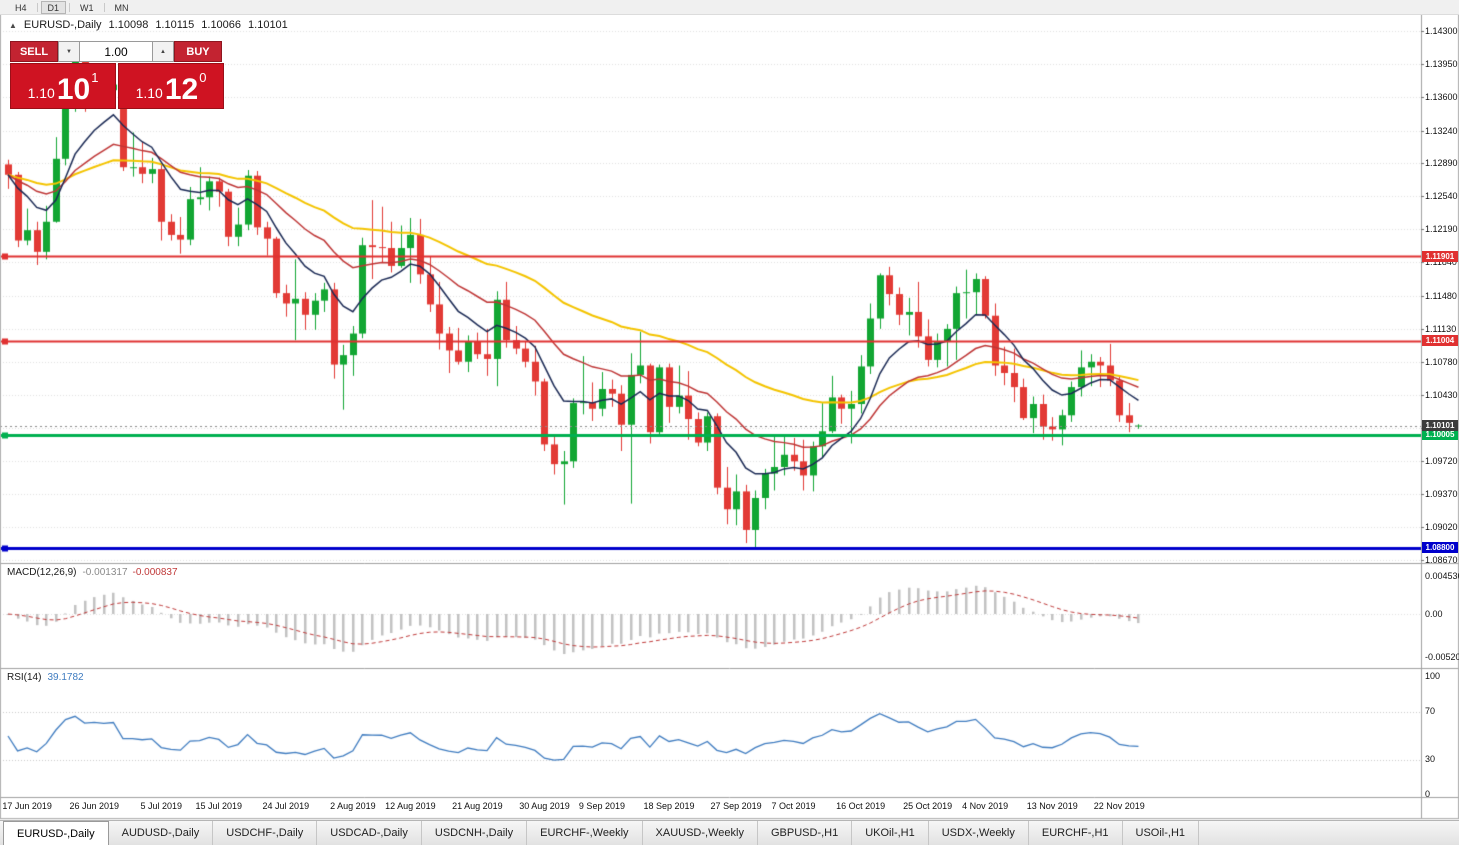 Image resolution: width=1459 pixels, height=845 pixels. What do you see at coordinates (353, 806) in the screenshot?
I see `date-axis-label: 2 Aug 2019` at bounding box center [353, 806].